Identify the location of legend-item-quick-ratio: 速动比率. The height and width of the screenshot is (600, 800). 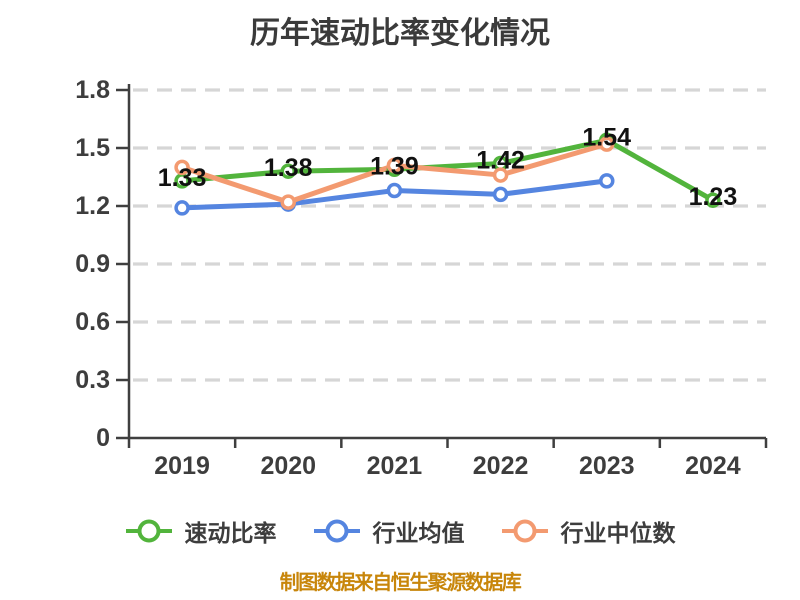
(201, 531).